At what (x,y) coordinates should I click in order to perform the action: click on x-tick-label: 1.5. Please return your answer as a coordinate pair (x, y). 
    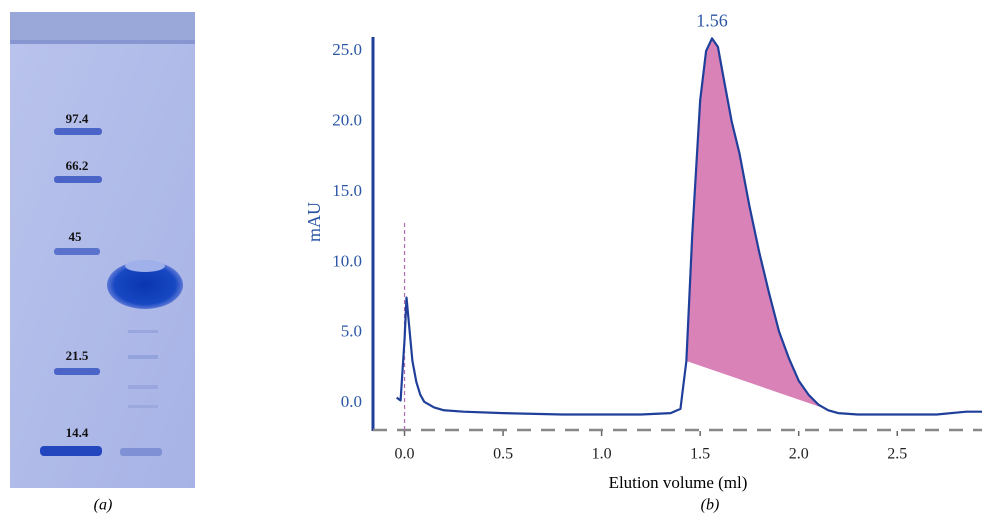
    Looking at the image, I should click on (700, 454).